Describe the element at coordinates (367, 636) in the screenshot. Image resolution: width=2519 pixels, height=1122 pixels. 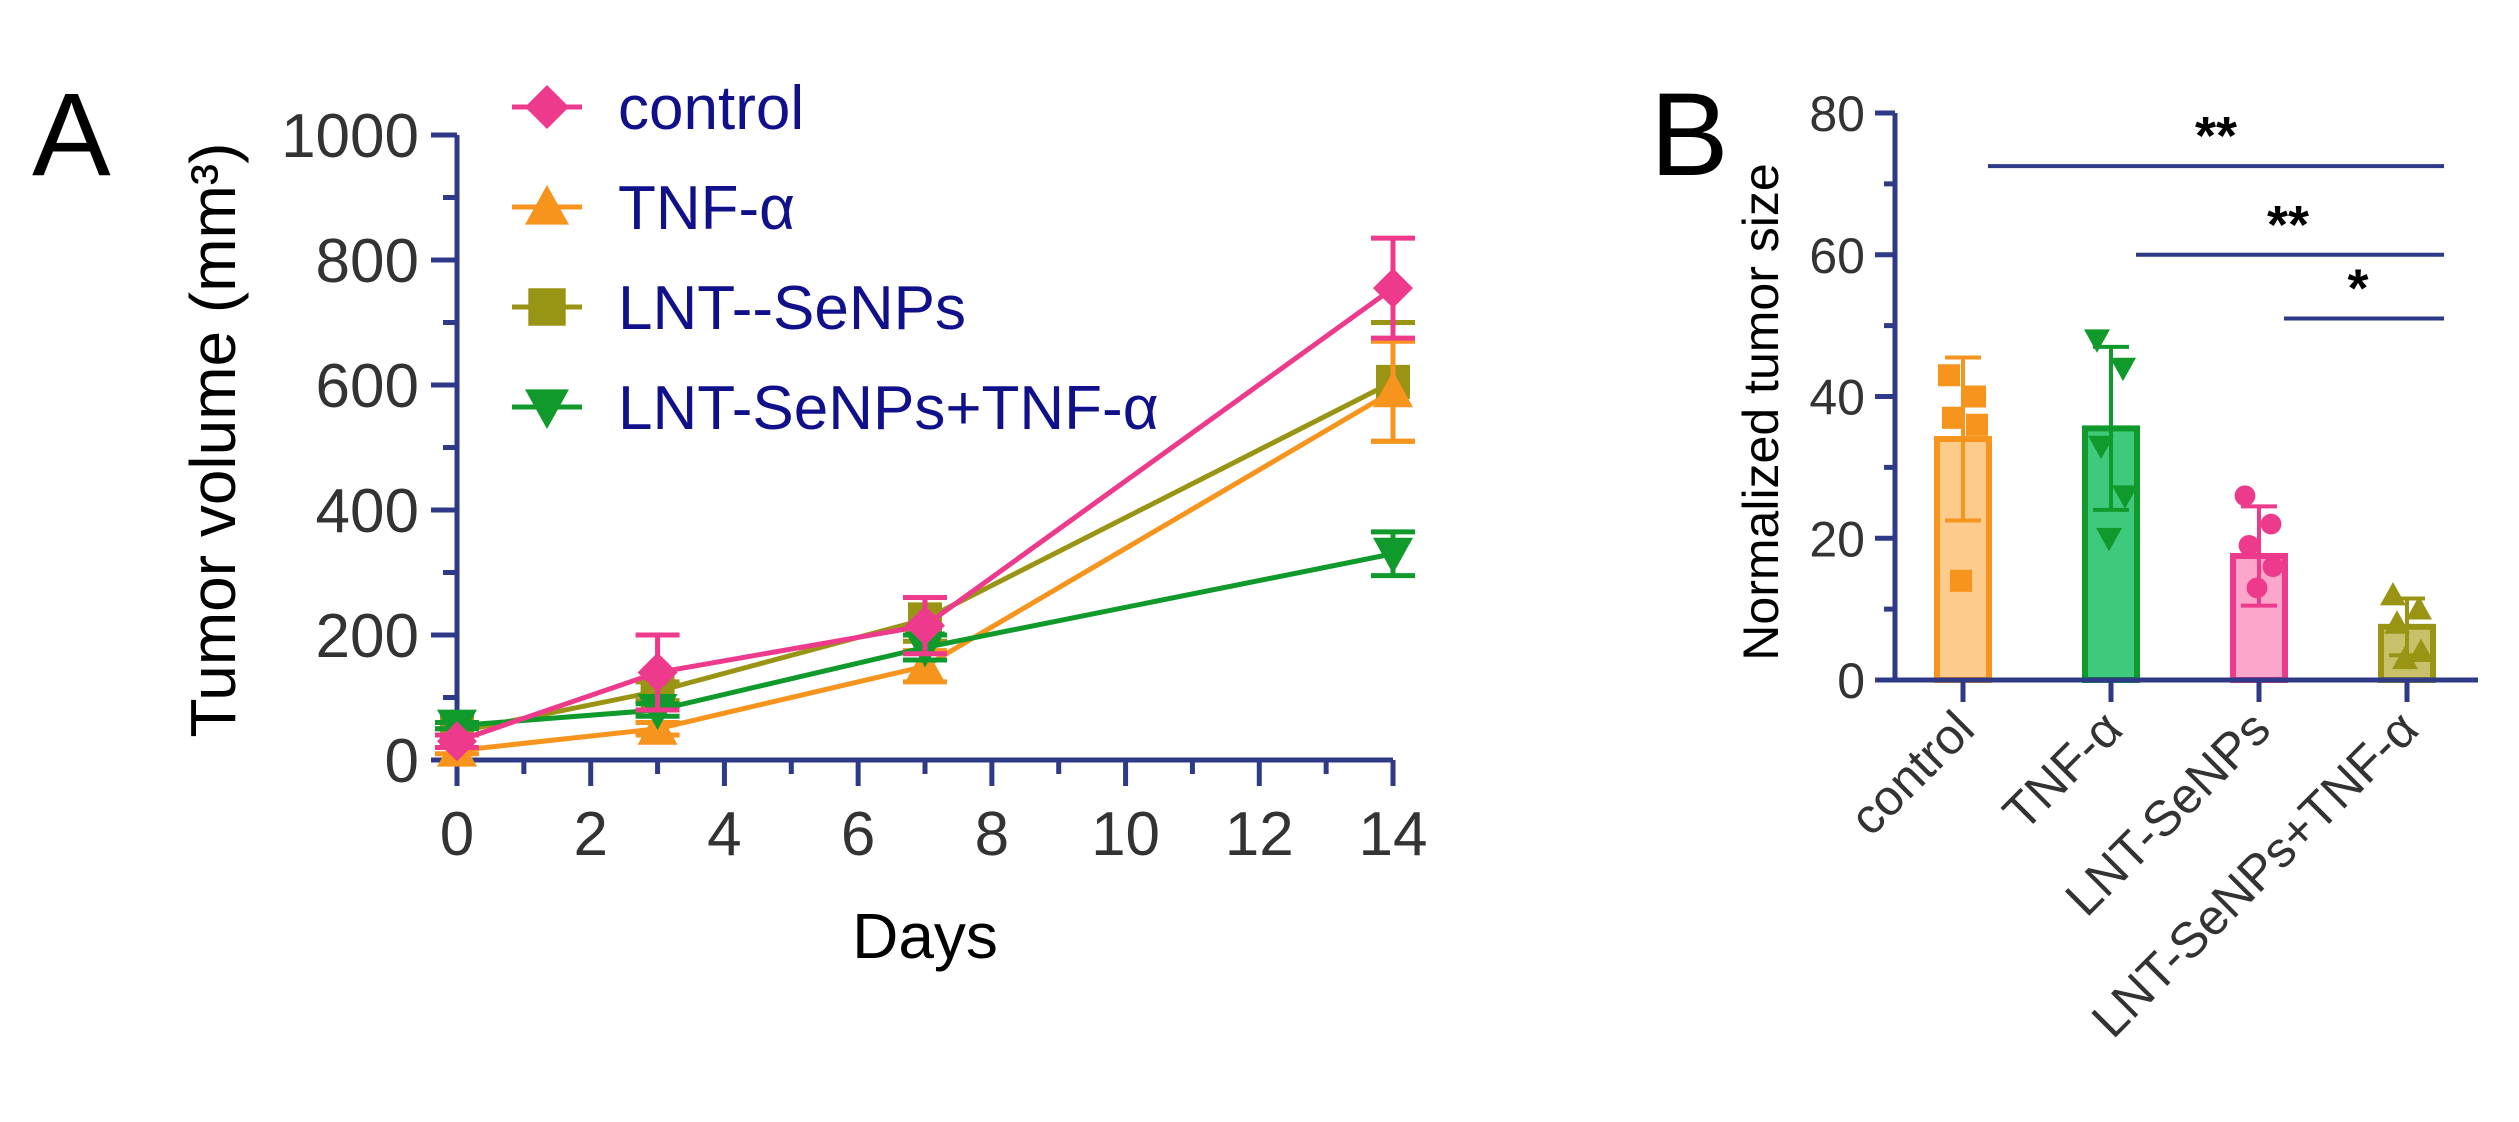
I see `panel-a-y-tick-label: 200` at that location.